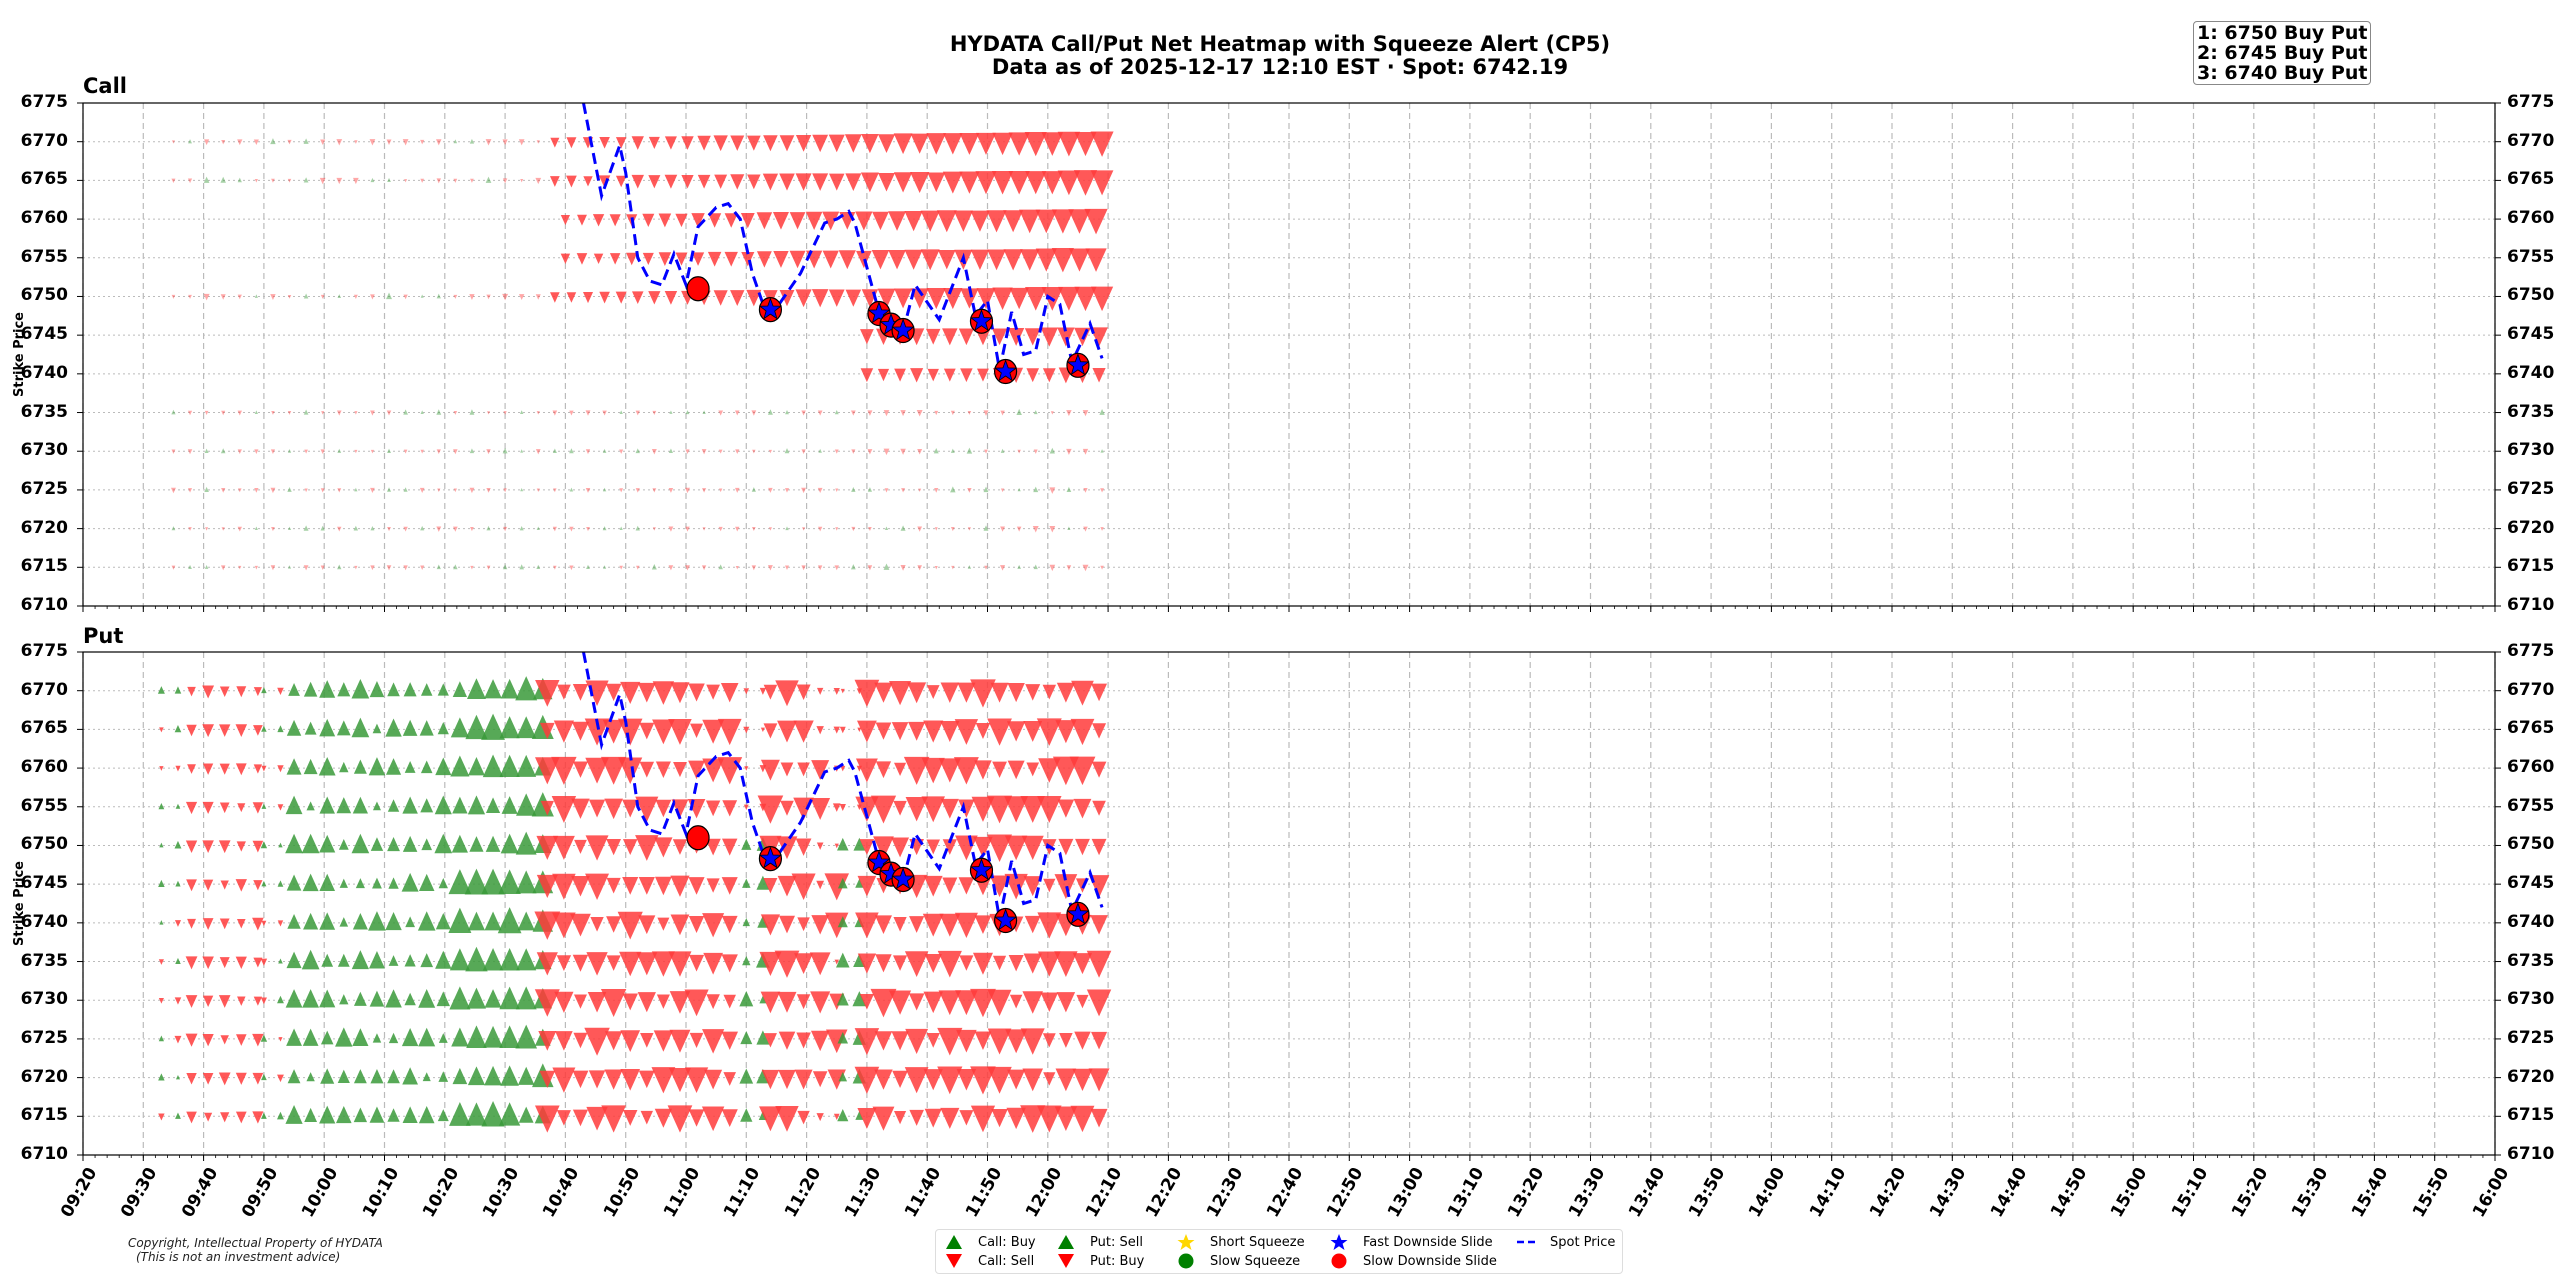 This screenshot has width=2560, height=1280. I want to click on legend-label: Call: Sell, so click(1006, 1261).